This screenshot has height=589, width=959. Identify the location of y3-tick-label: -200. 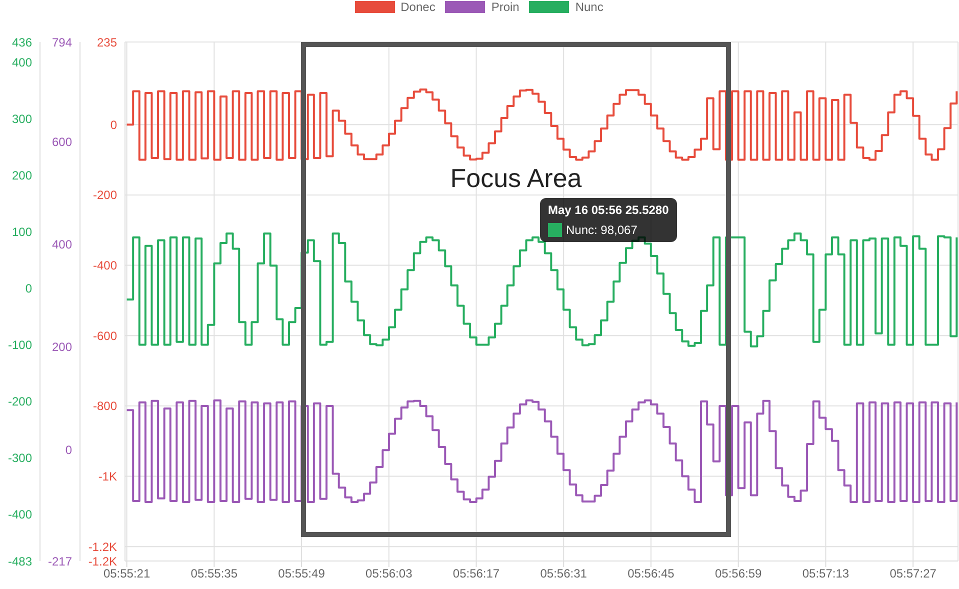
(20, 401).